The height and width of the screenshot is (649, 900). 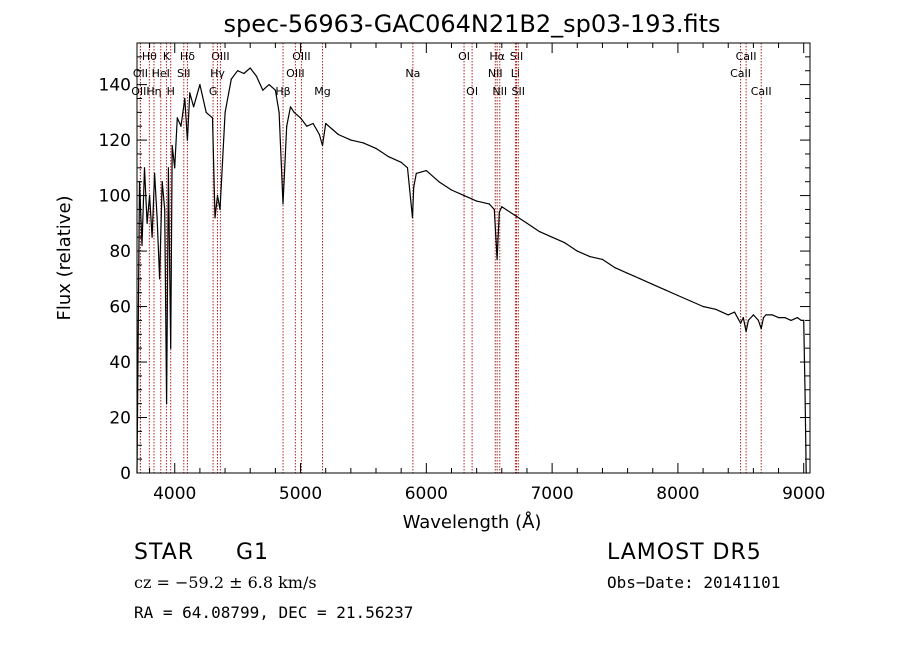 What do you see at coordinates (174, 494) in the screenshot?
I see `x-tick-label: 4000` at bounding box center [174, 494].